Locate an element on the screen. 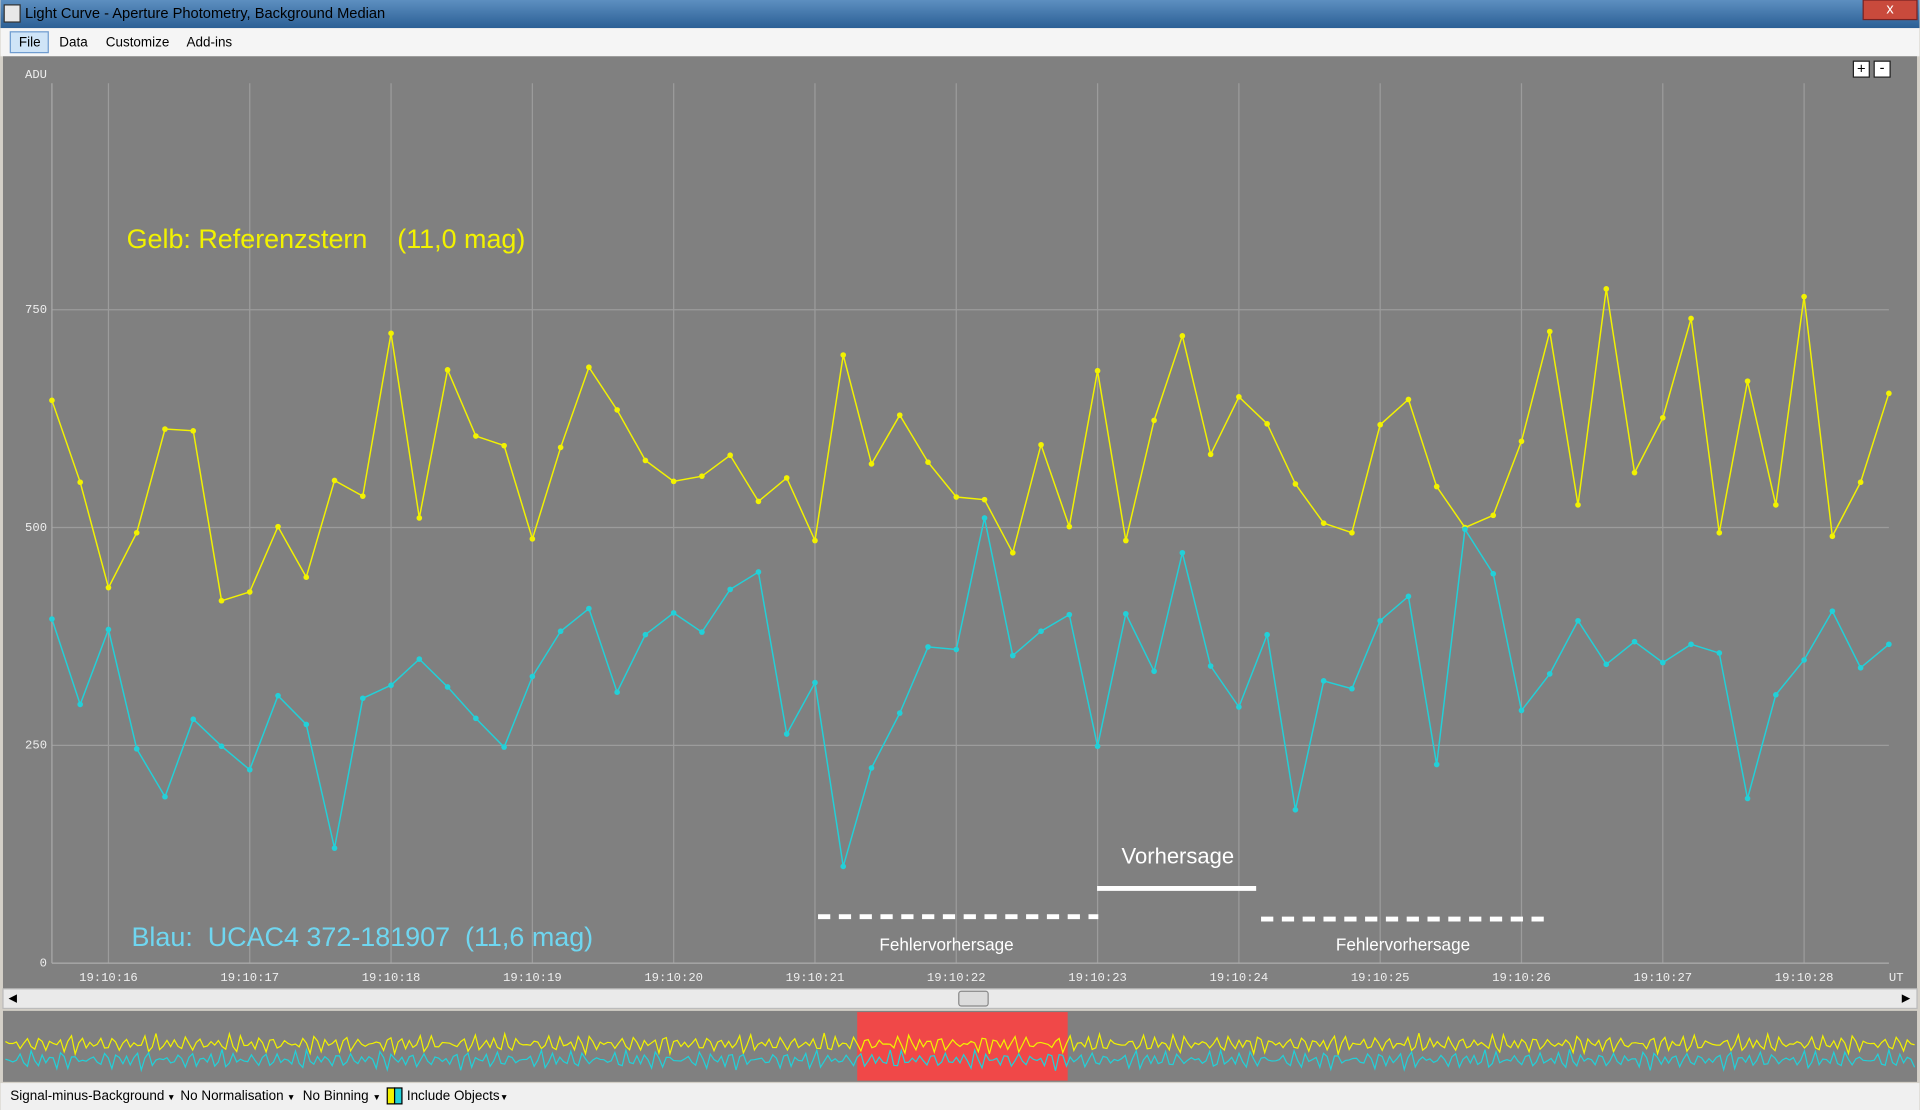 The image size is (1920, 1110). overview-selection is located at coordinates (962, 1046).